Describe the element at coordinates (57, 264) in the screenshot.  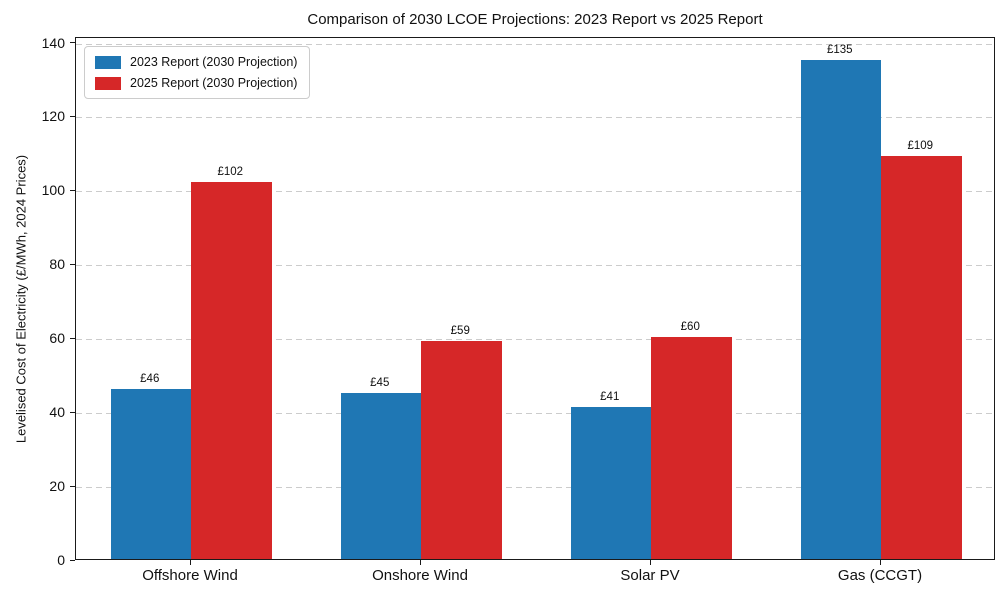
I see `y-tick-label-80: 80` at that location.